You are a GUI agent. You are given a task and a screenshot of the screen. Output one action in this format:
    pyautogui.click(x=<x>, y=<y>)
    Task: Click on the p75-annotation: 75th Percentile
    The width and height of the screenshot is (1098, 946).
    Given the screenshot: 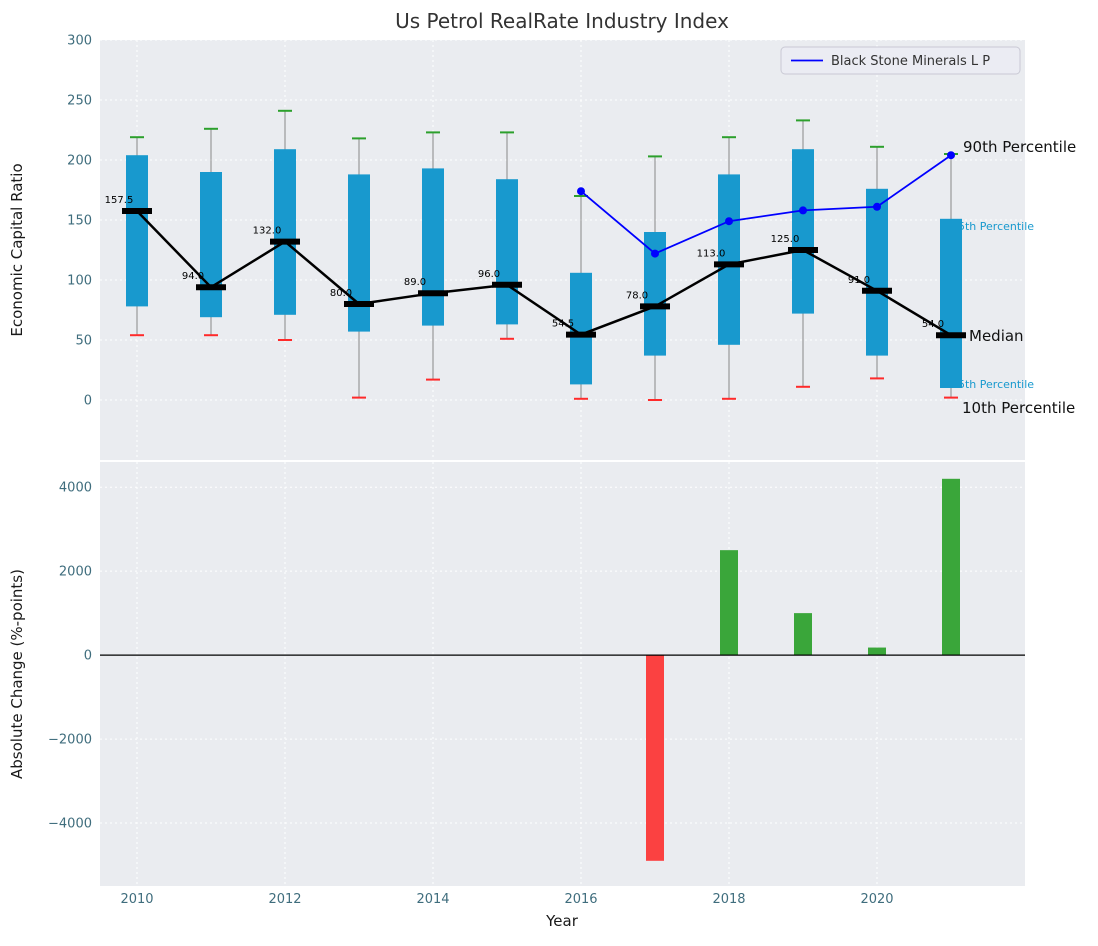 What is the action you would take?
    pyautogui.click(x=992, y=226)
    